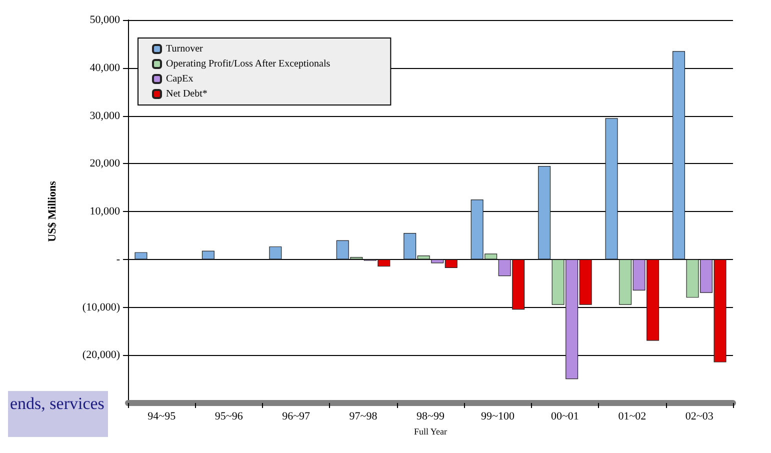 The height and width of the screenshot is (453, 771). I want to click on x-tick-label: 00~01, so click(564, 416).